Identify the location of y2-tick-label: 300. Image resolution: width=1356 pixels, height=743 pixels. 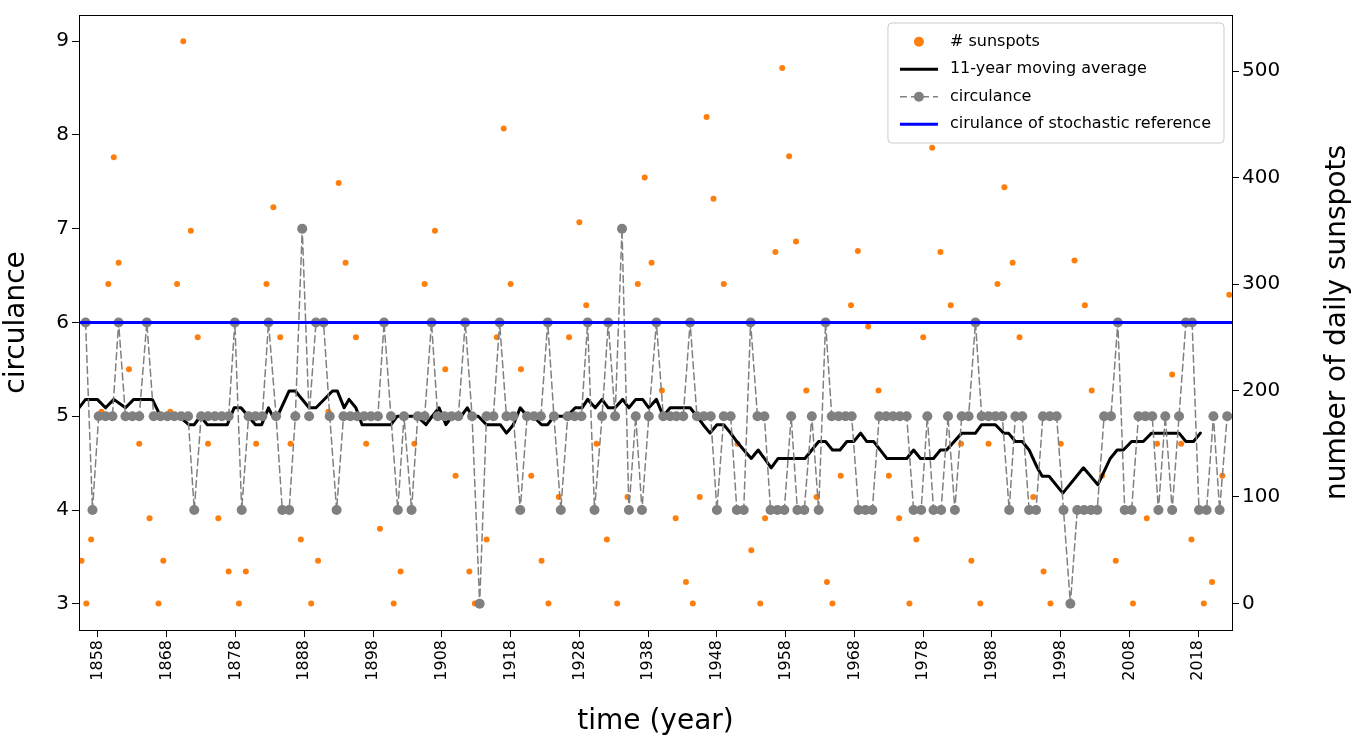
(1261, 282).